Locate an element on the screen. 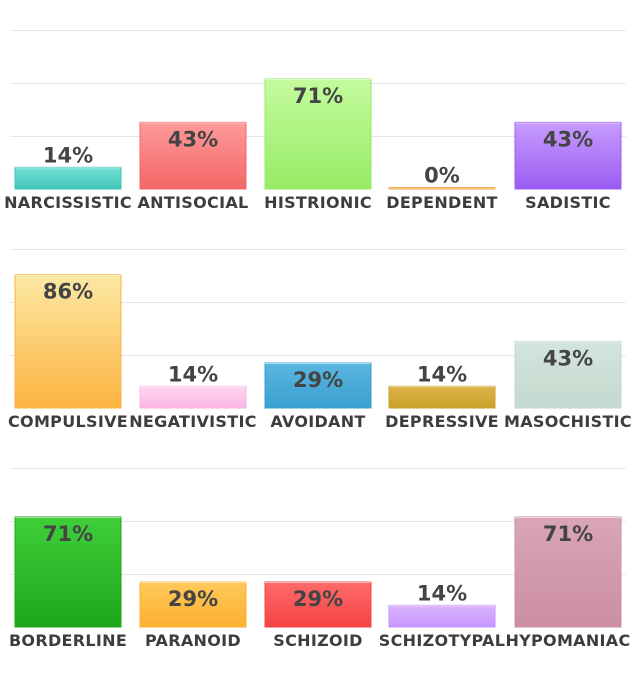 The width and height of the screenshot is (635, 690). value-label-depressive: 14% is located at coordinates (442, 374).